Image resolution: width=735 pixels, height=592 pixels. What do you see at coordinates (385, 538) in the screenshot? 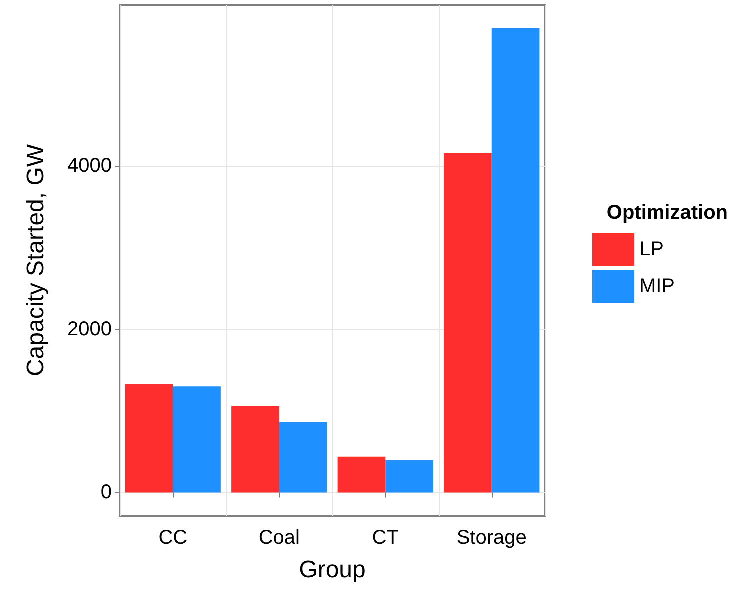
I see `x-tick-label: CT` at bounding box center [385, 538].